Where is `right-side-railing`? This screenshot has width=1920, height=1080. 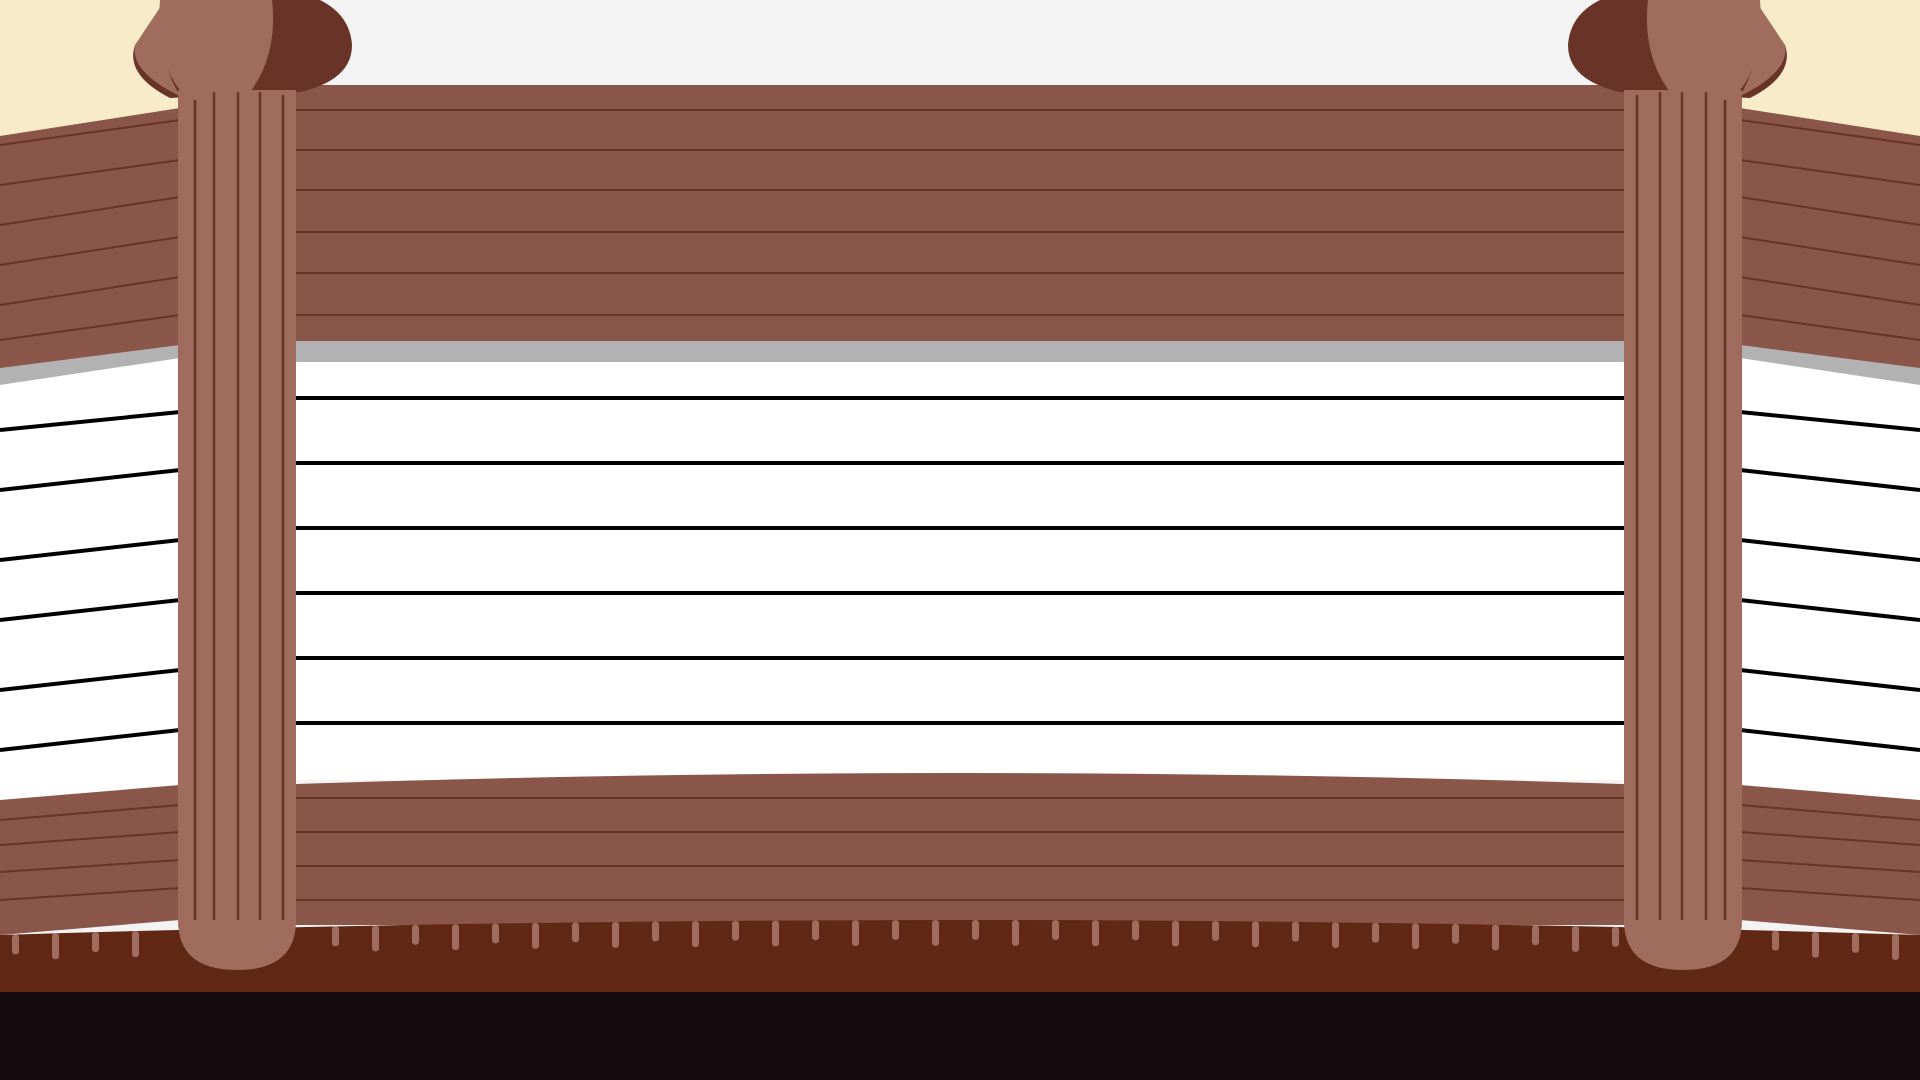 right-side-railing is located at coordinates (1829, 521).